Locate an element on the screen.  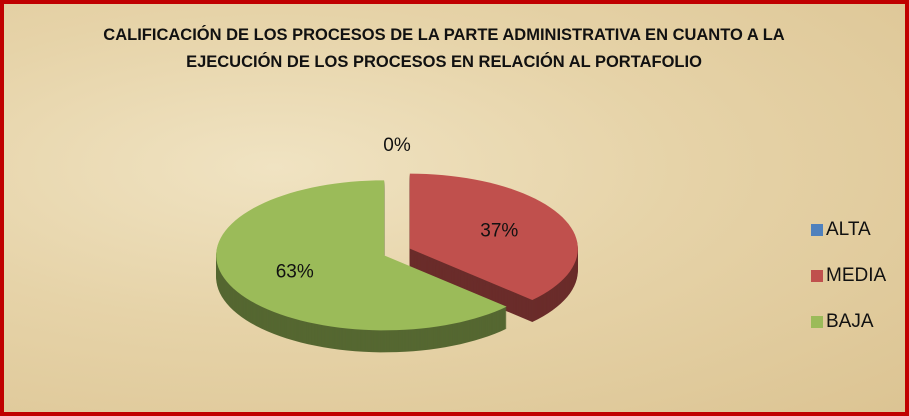
data-label: 63% is located at coordinates (295, 272).